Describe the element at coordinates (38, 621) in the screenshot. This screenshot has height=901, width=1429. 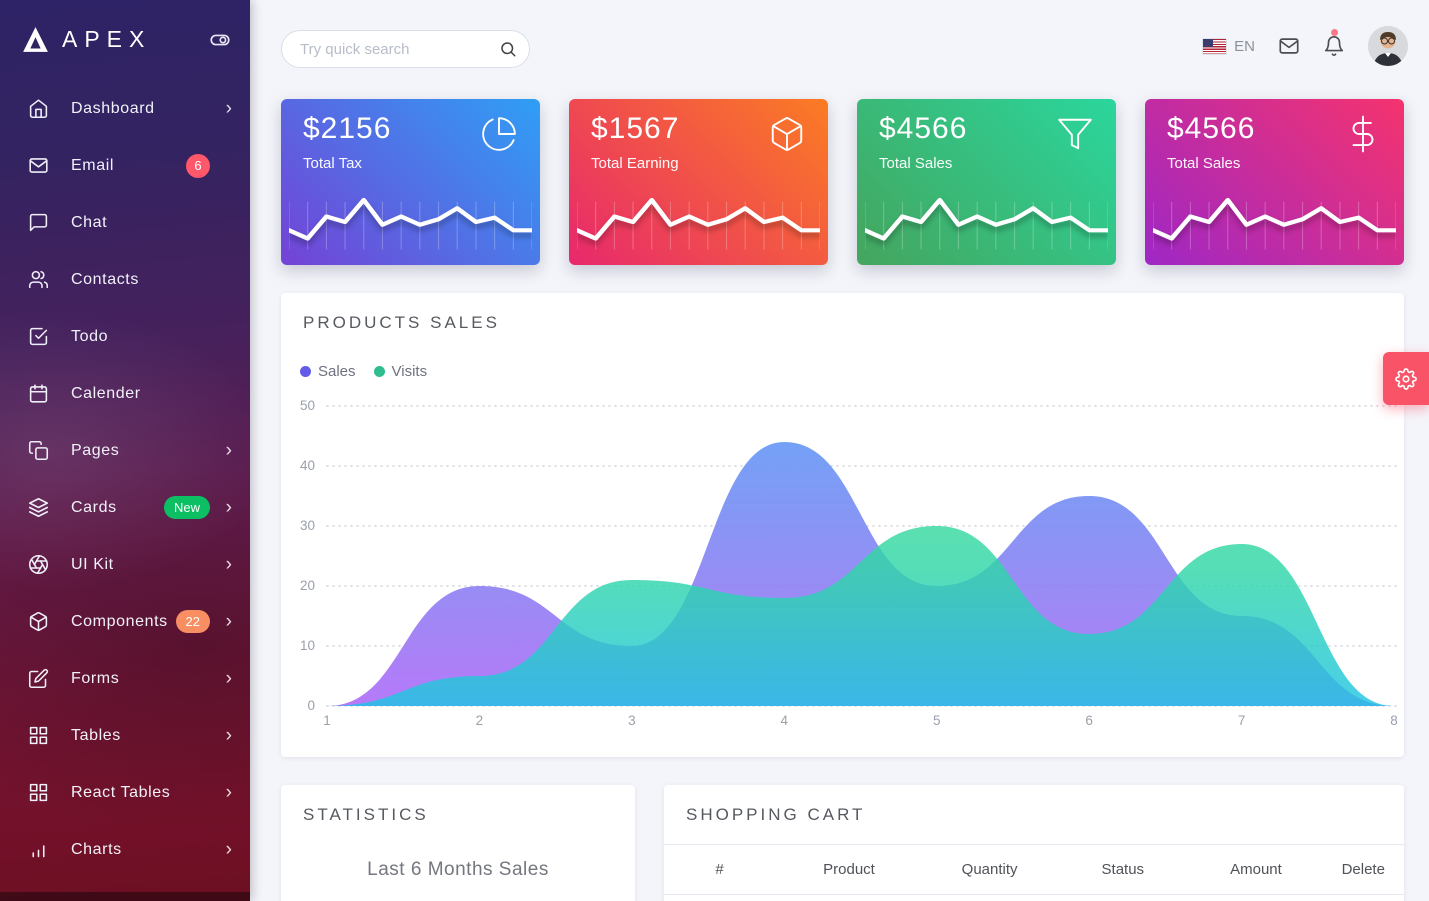
I see `components-icon` at that location.